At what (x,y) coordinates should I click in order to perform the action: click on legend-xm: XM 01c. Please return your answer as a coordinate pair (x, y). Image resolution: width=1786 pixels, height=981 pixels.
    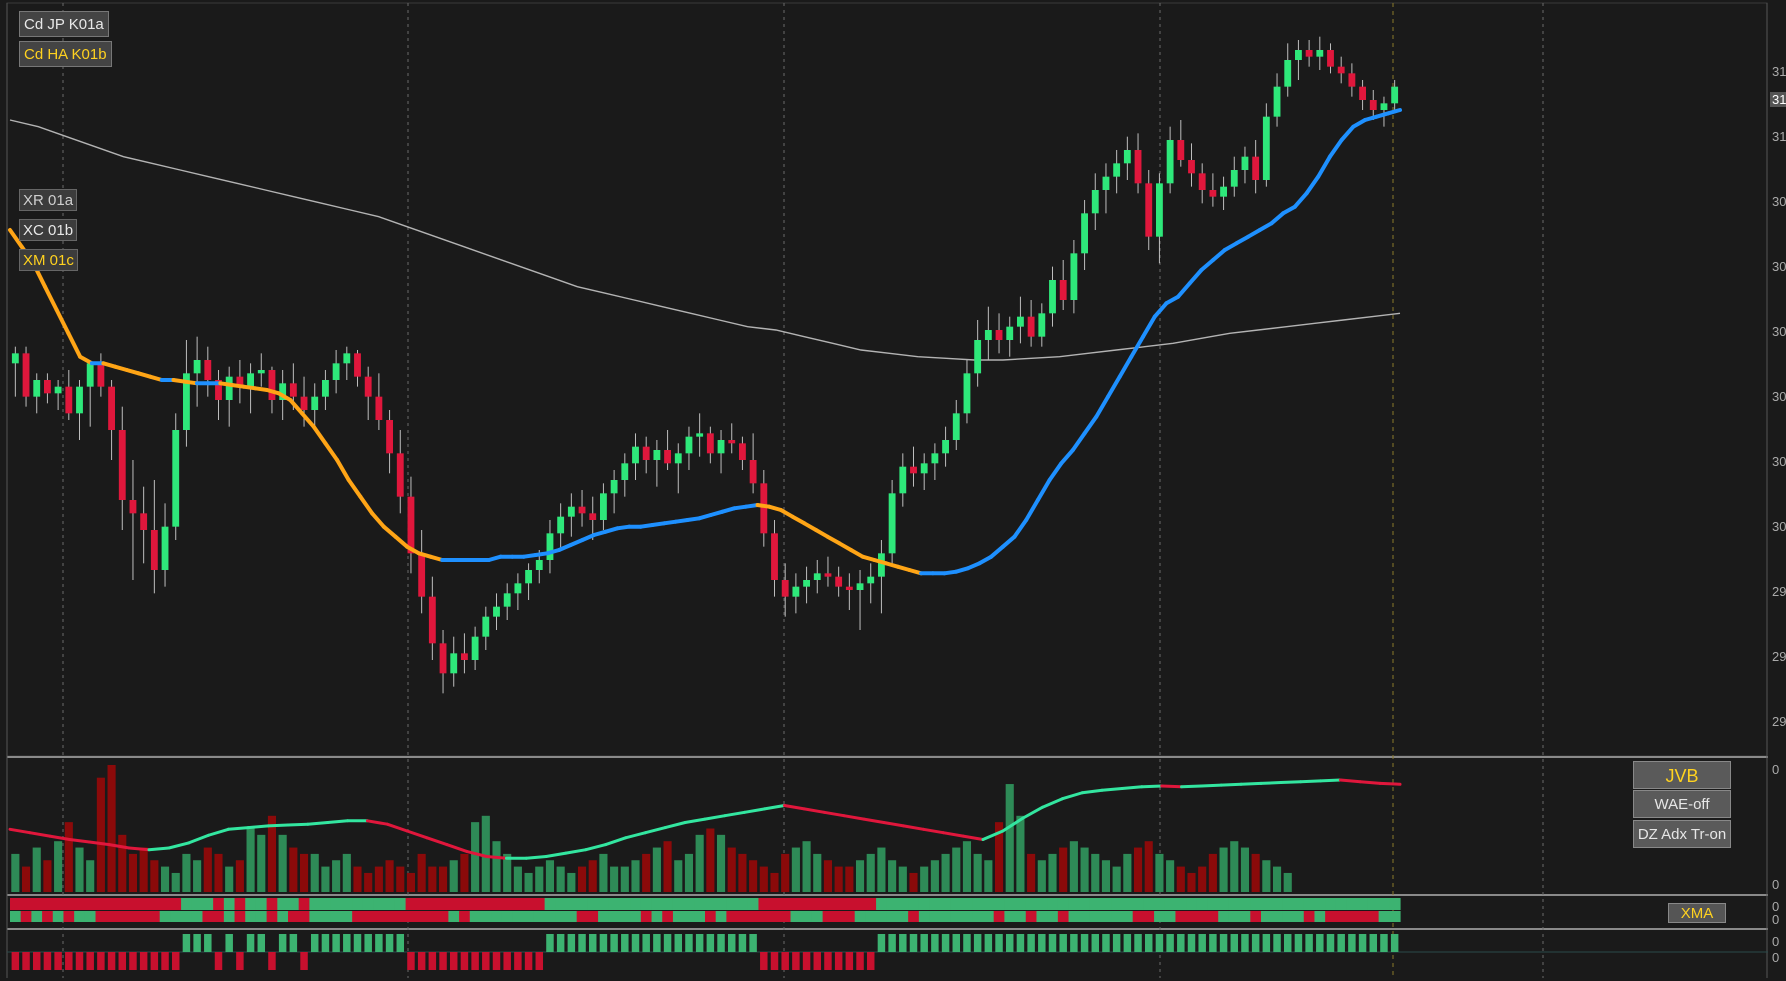
    Looking at the image, I should click on (48, 260).